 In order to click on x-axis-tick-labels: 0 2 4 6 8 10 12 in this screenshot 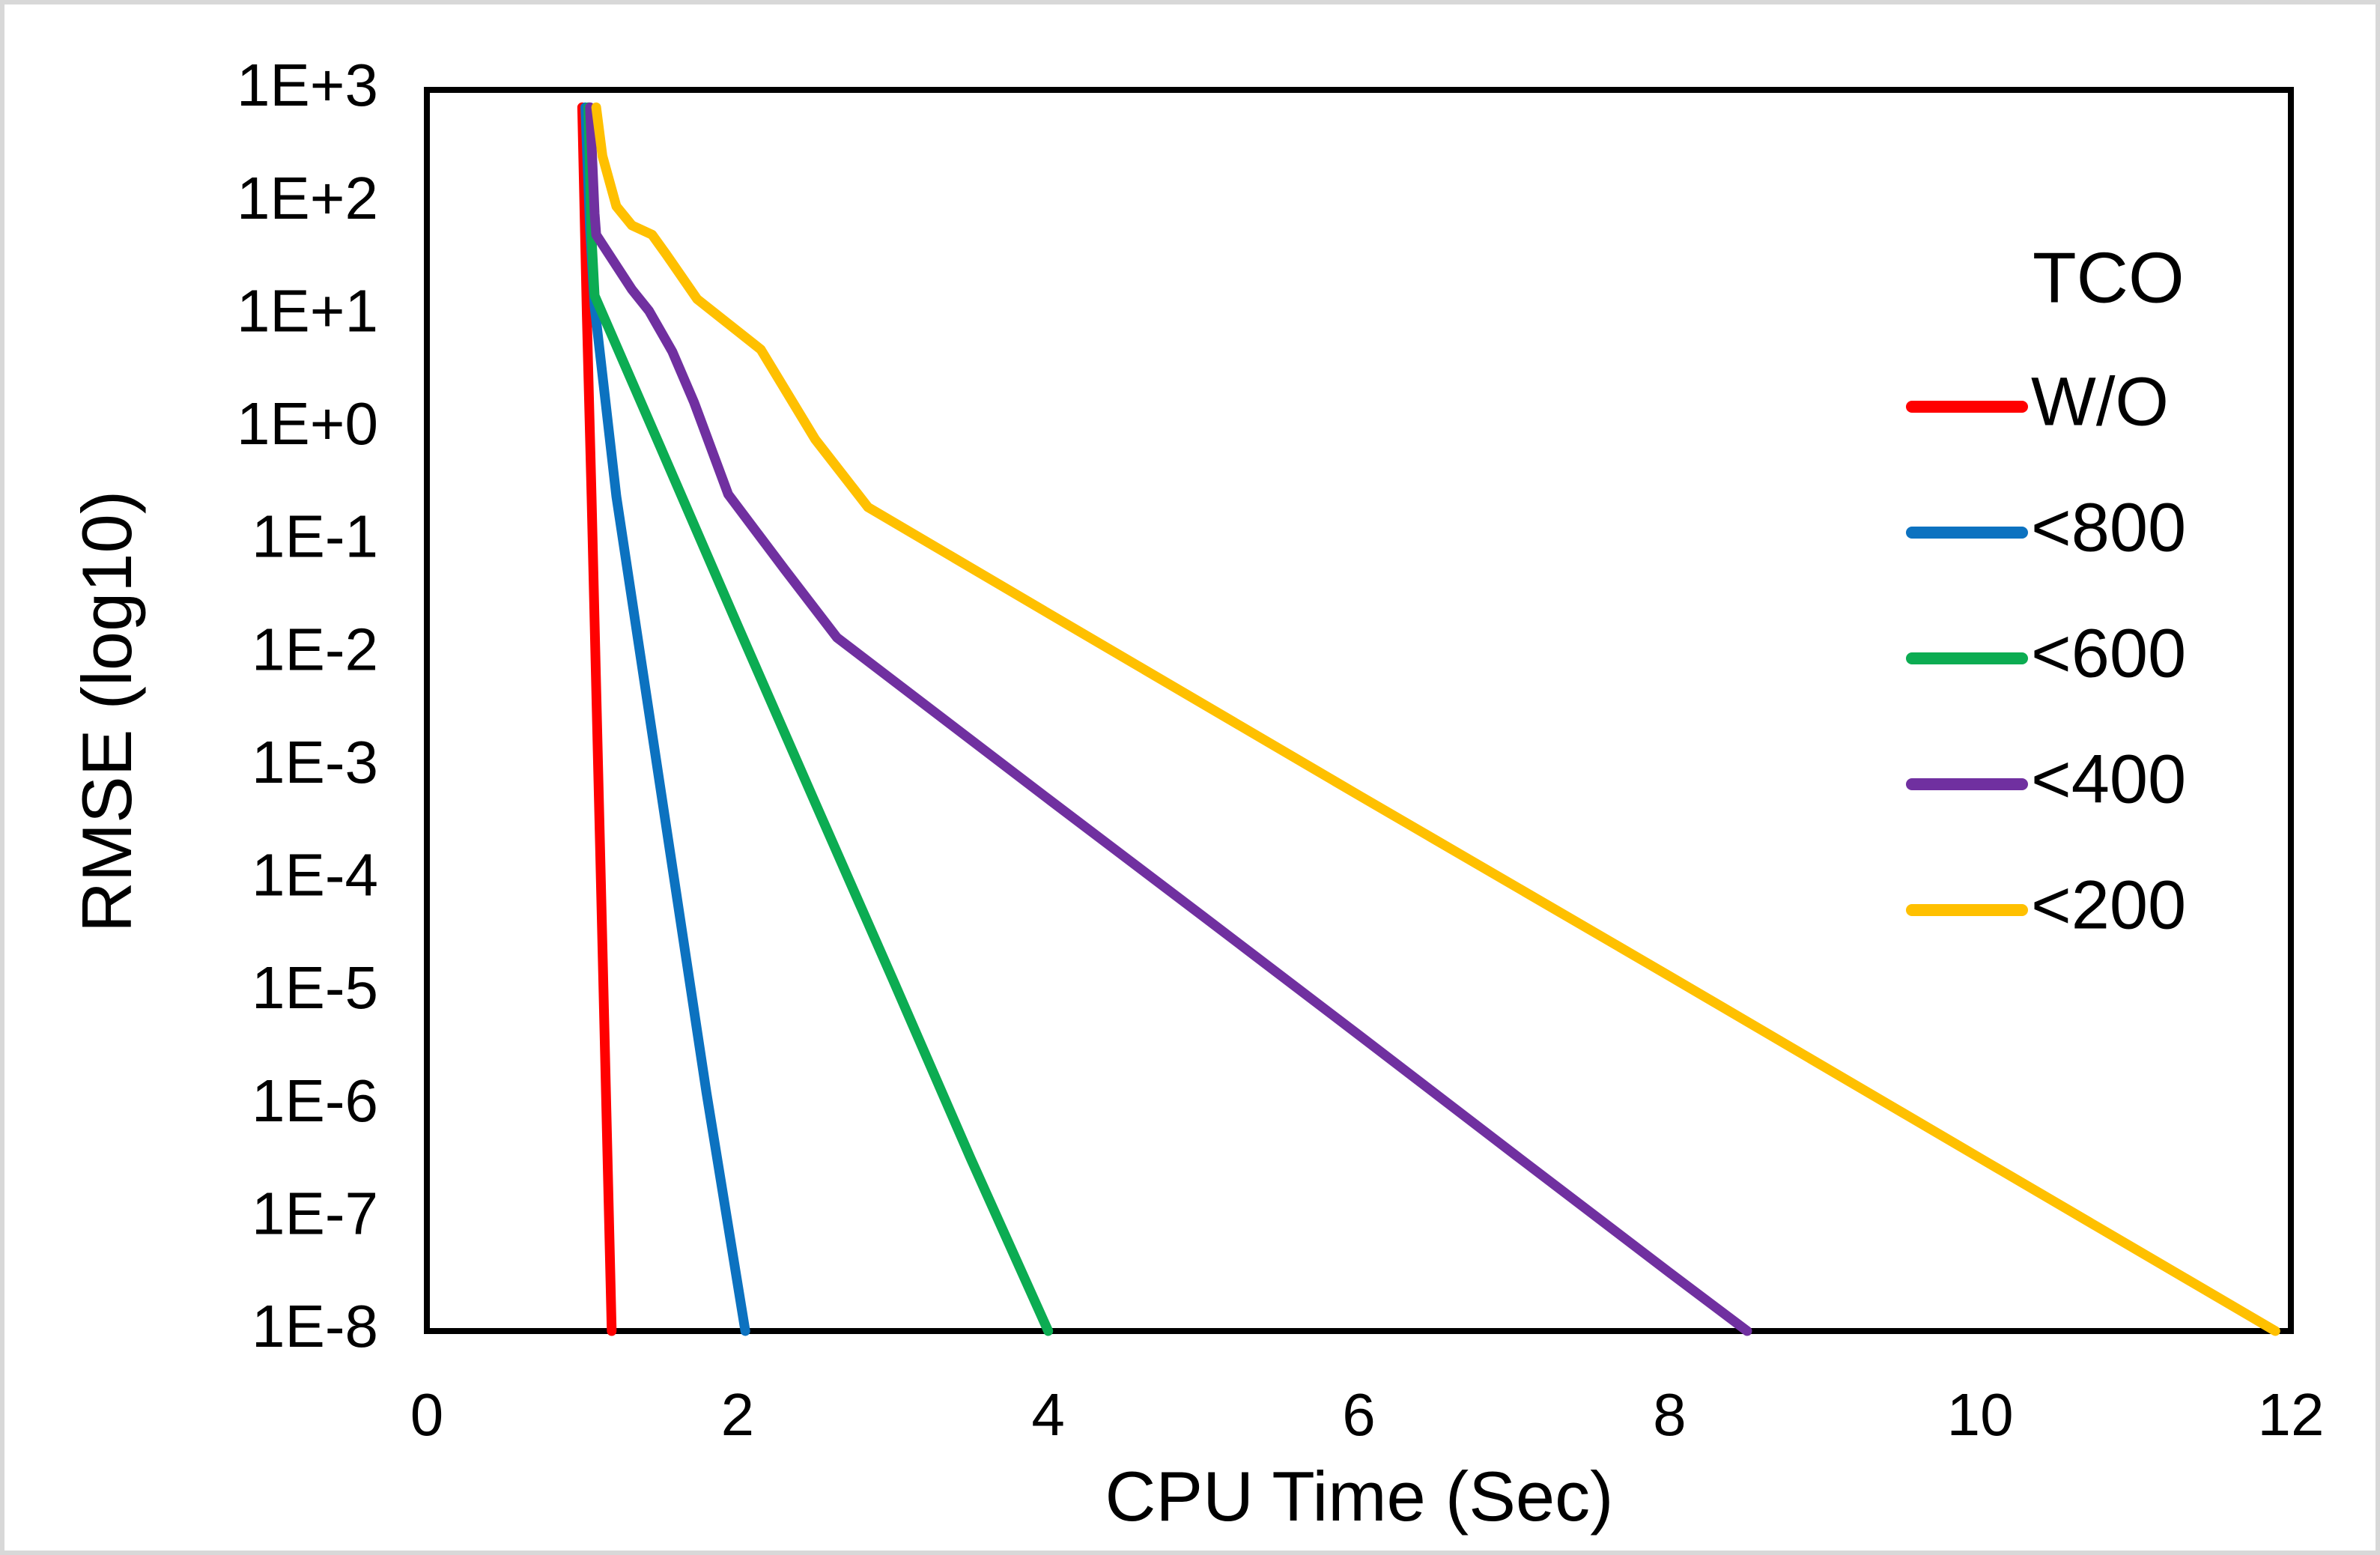, I will do `click(1367, 1414)`.